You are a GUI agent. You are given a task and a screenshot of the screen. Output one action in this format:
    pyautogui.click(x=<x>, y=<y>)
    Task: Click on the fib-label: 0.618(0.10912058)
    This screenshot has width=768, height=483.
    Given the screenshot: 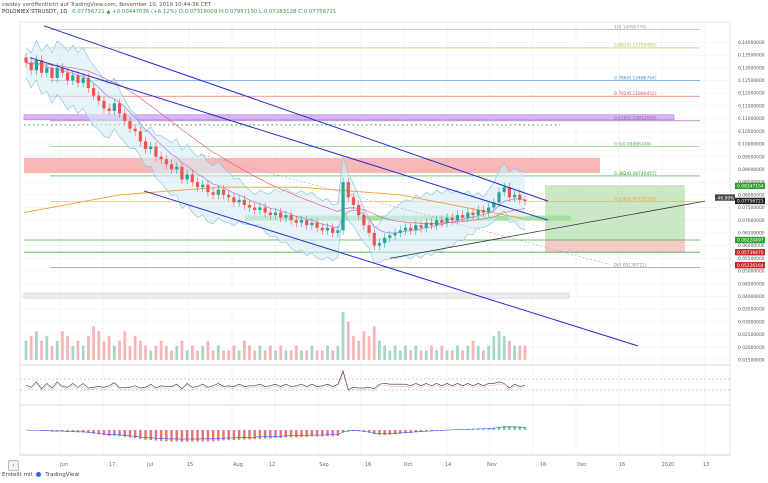 What is the action you would take?
    pyautogui.click(x=635, y=119)
    